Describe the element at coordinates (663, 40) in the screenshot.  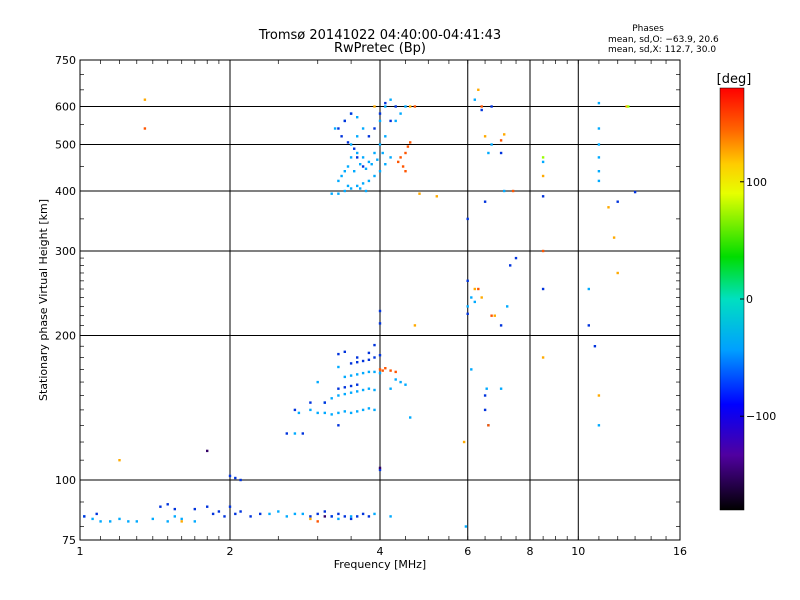
I see `stats-o-line: mean, sd,O: −63.9, 20.6` at that location.